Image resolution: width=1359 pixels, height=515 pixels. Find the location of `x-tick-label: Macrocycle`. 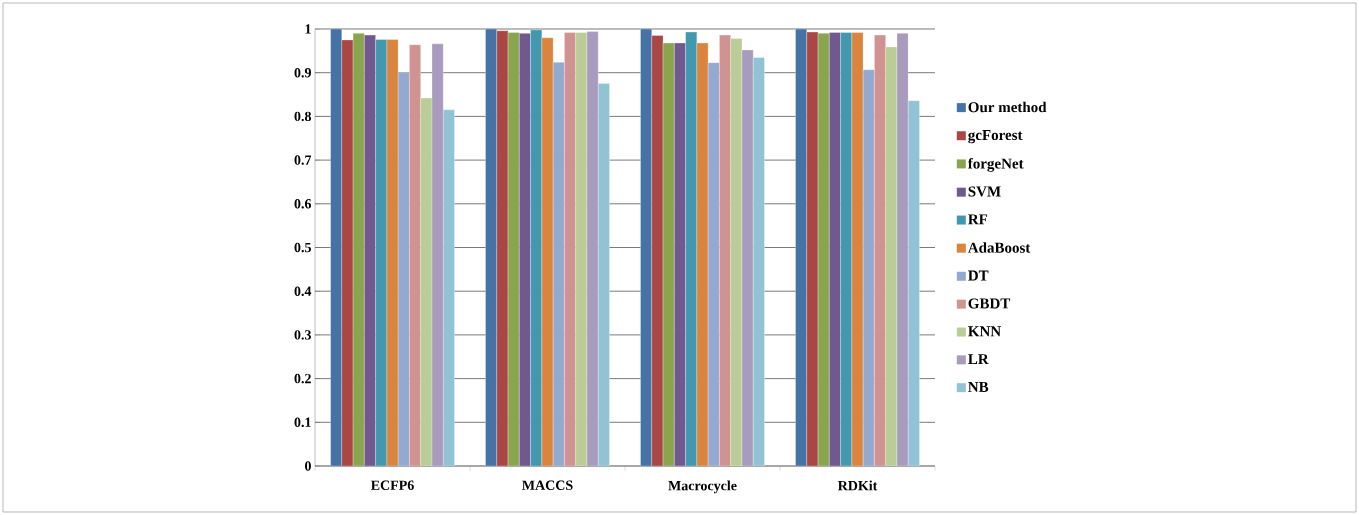

x-tick-label: Macrocycle is located at coordinates (702, 487).